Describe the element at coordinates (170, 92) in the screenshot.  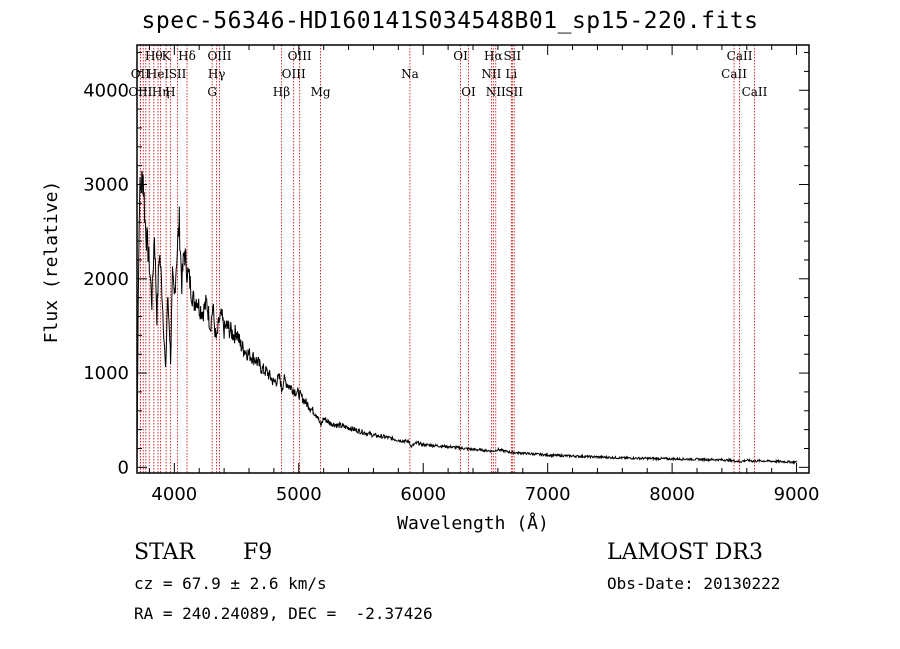
I see `line-label-9: H` at that location.